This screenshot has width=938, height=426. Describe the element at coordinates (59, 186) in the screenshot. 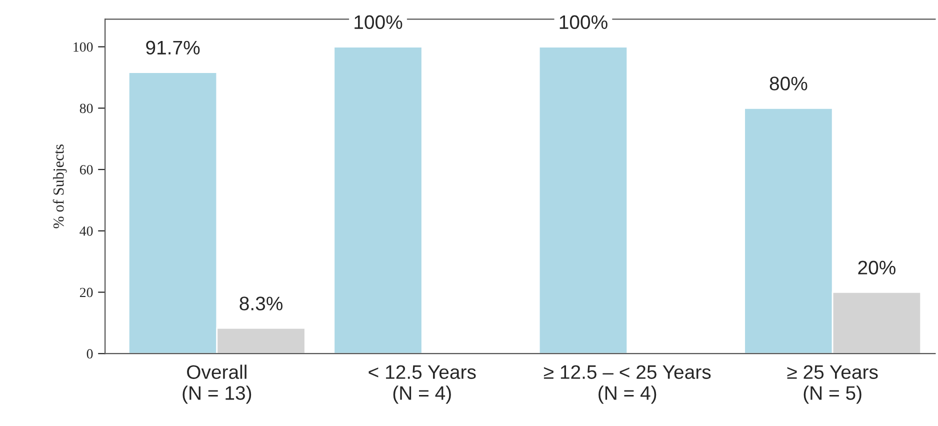

I see `y-axis-title: % of Subjects` at that location.